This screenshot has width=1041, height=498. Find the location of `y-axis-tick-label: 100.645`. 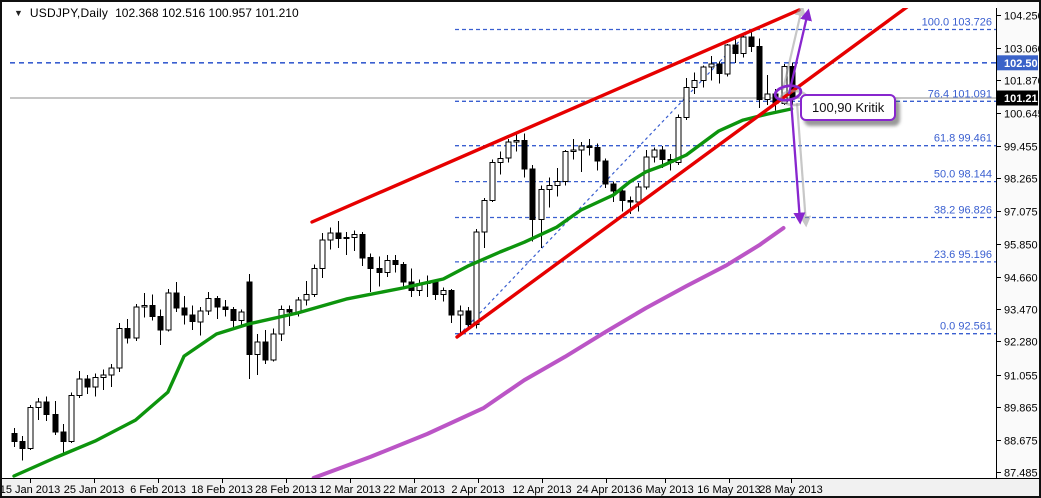

y-axis-tick-label: 100.645 is located at coordinates (1021, 115).